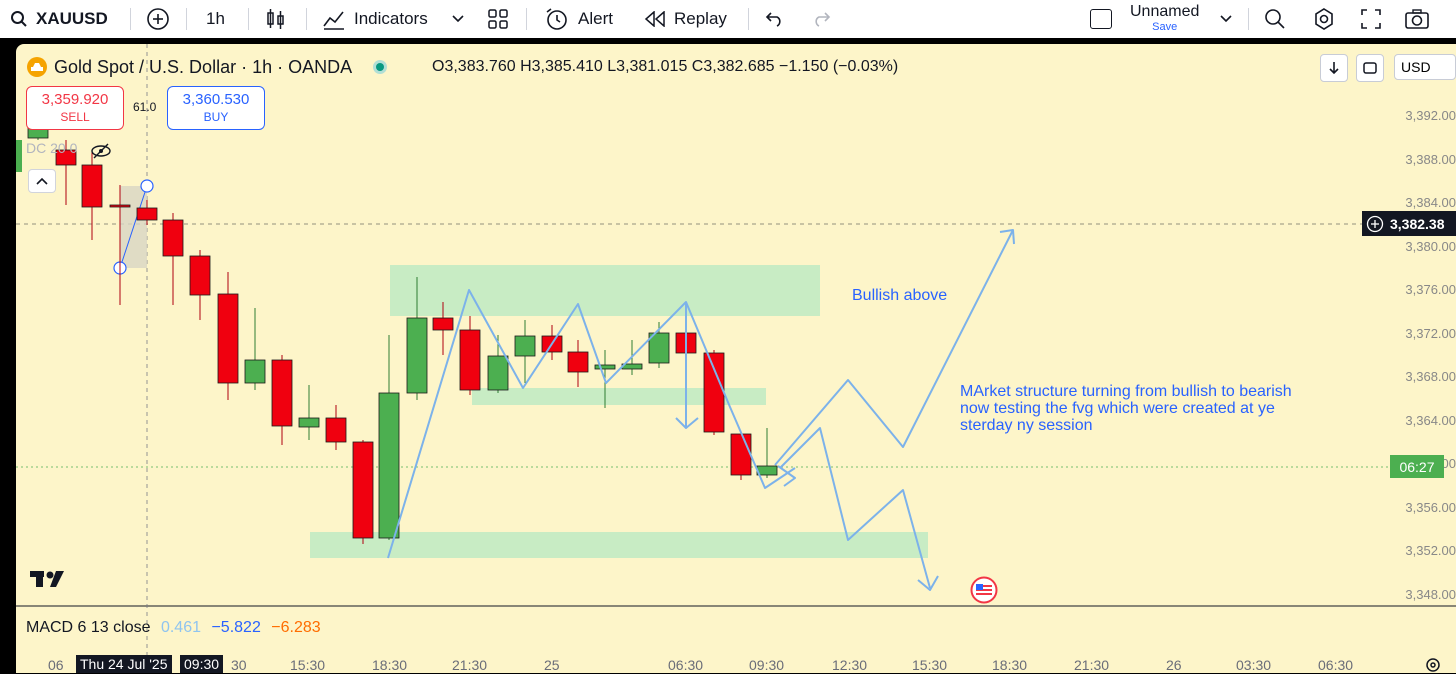 The image size is (1456, 674). What do you see at coordinates (1165, 27) in the screenshot?
I see `save-label: Save` at bounding box center [1165, 27].